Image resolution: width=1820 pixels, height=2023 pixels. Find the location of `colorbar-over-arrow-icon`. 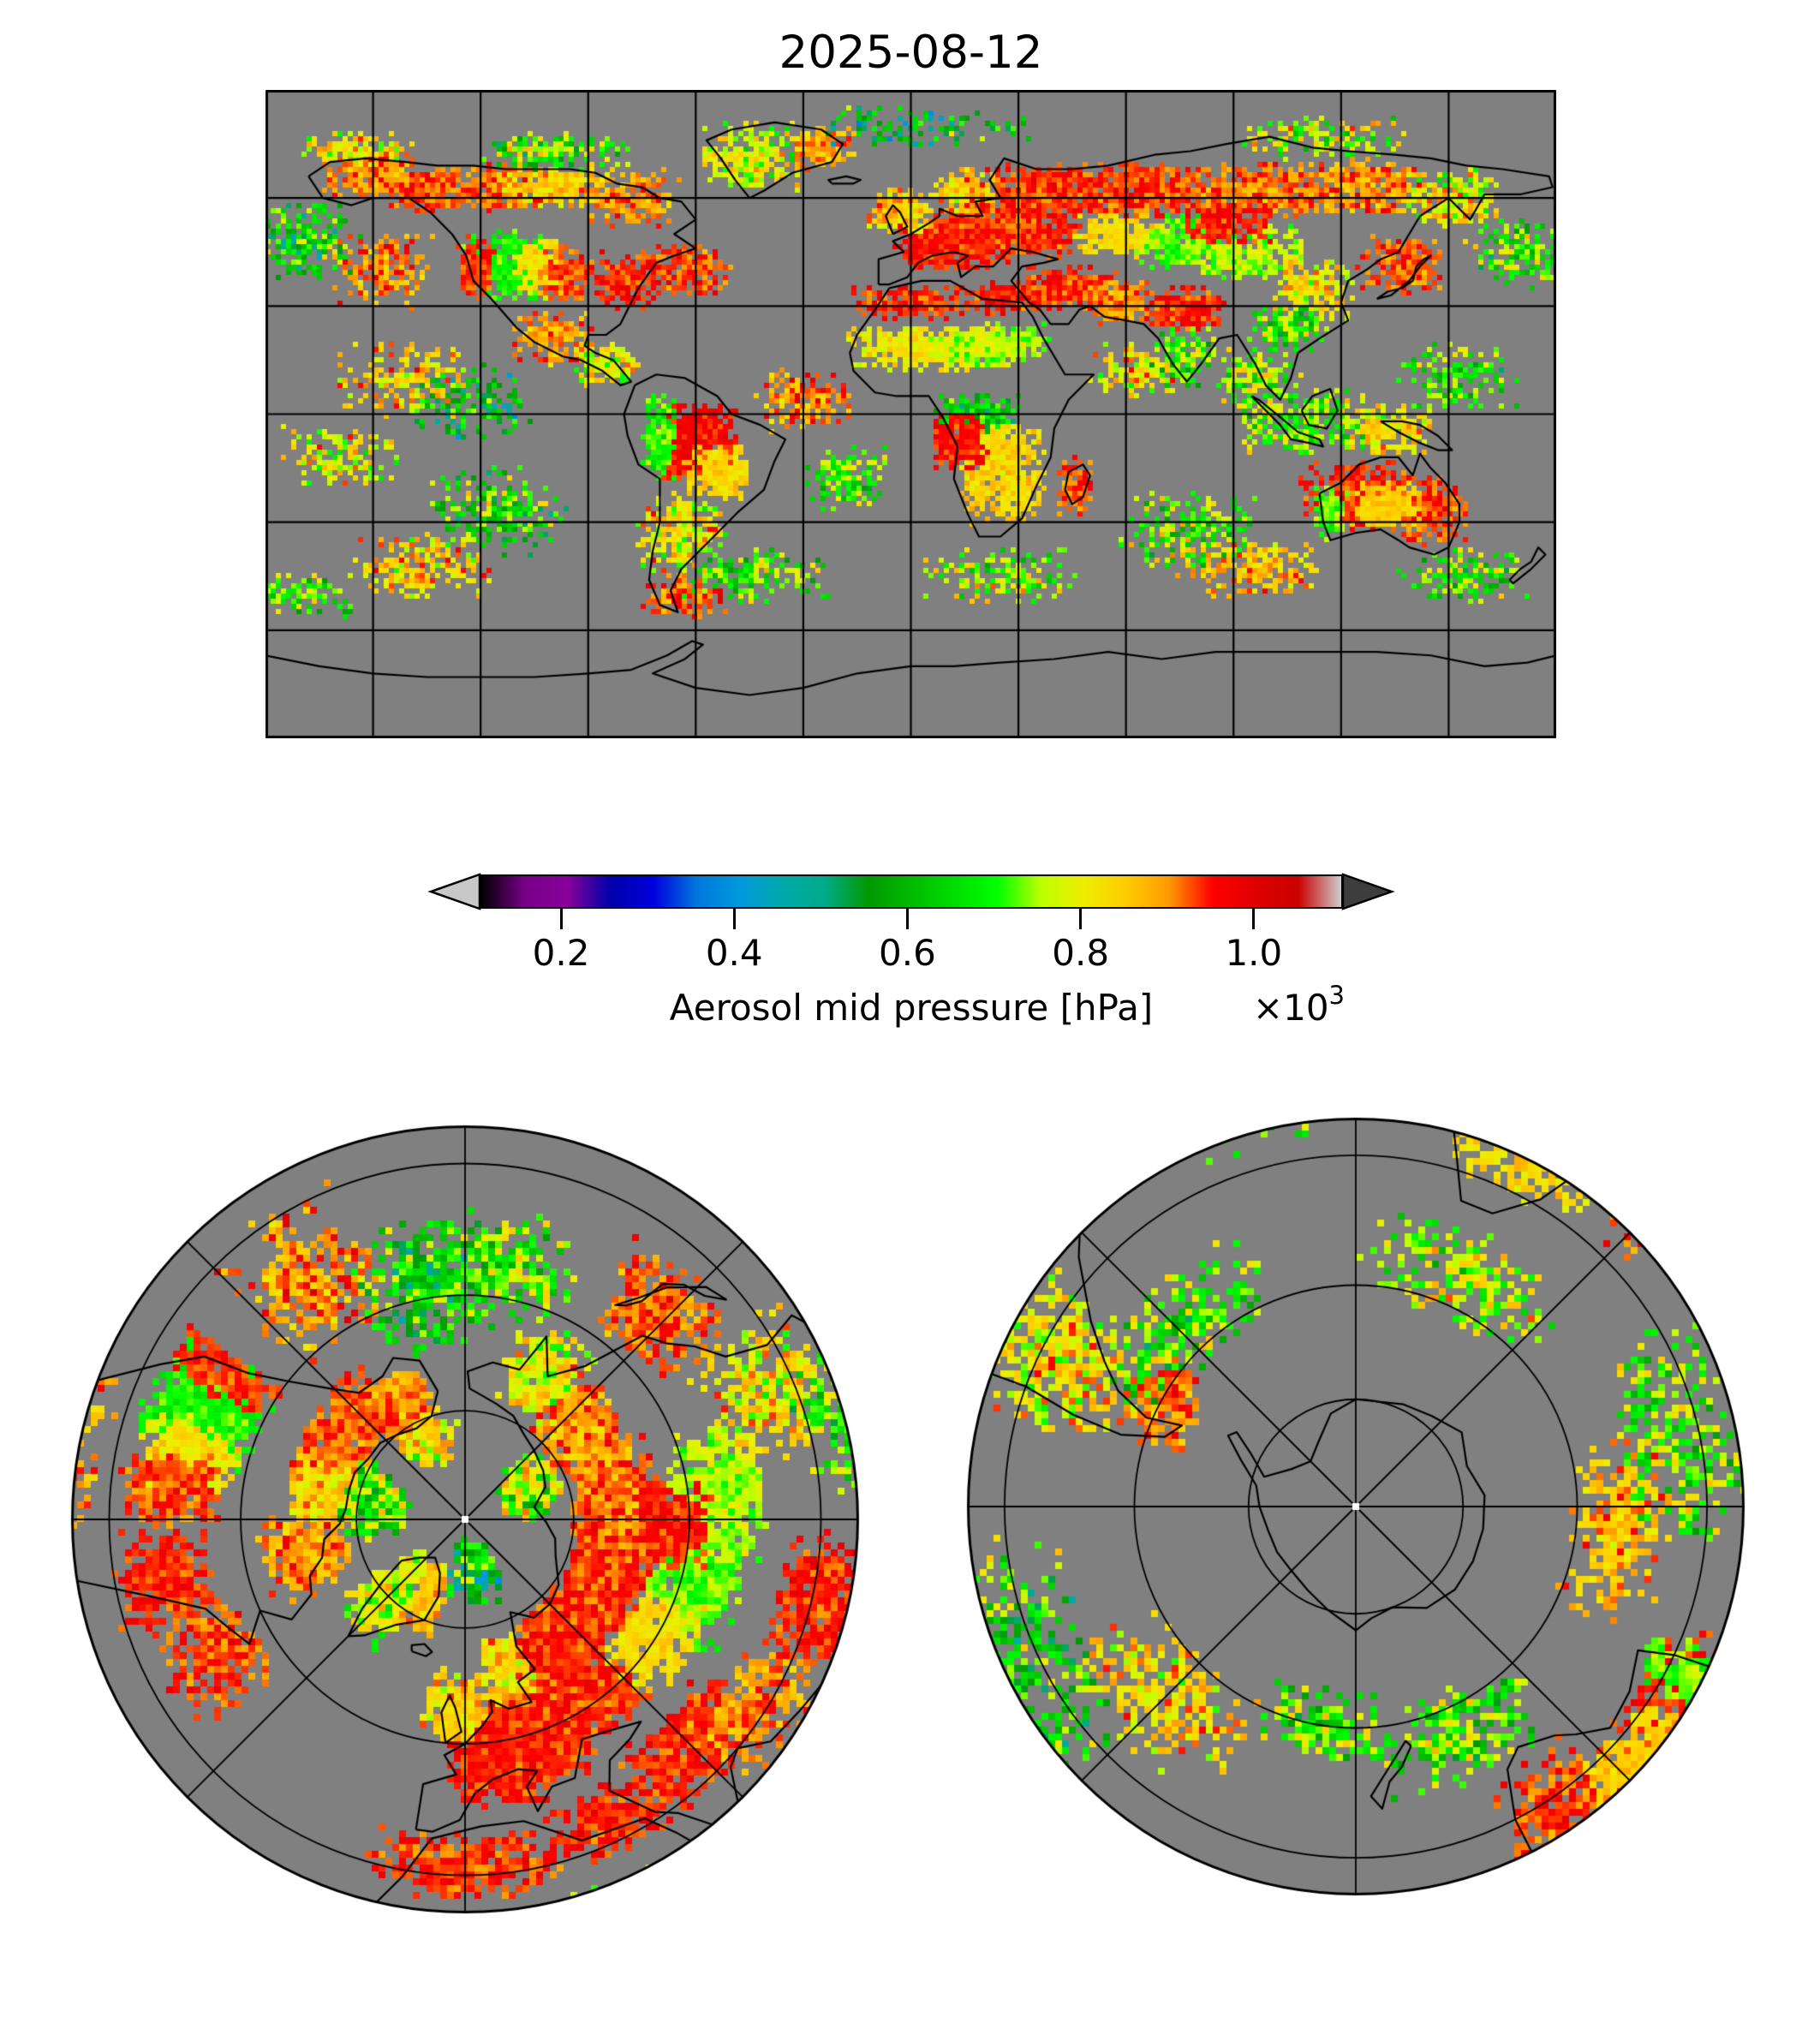

colorbar-over-arrow-icon is located at coordinates (1368, 891).